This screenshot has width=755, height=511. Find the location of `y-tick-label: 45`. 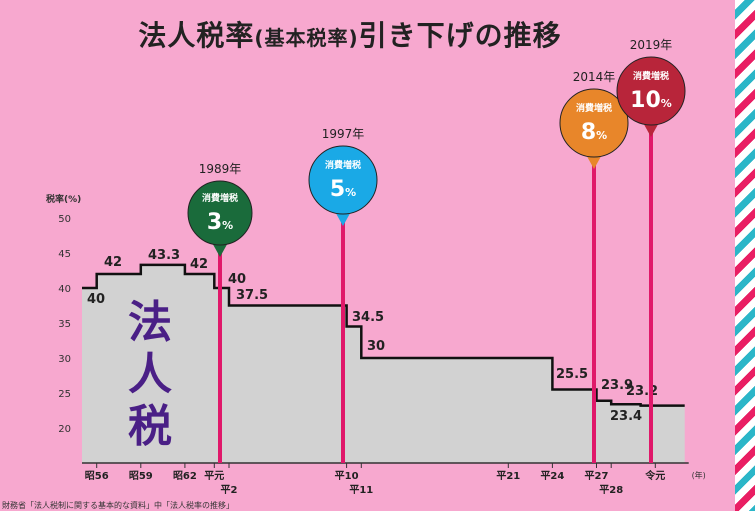

y-tick-label: 45 is located at coordinates (64, 254).